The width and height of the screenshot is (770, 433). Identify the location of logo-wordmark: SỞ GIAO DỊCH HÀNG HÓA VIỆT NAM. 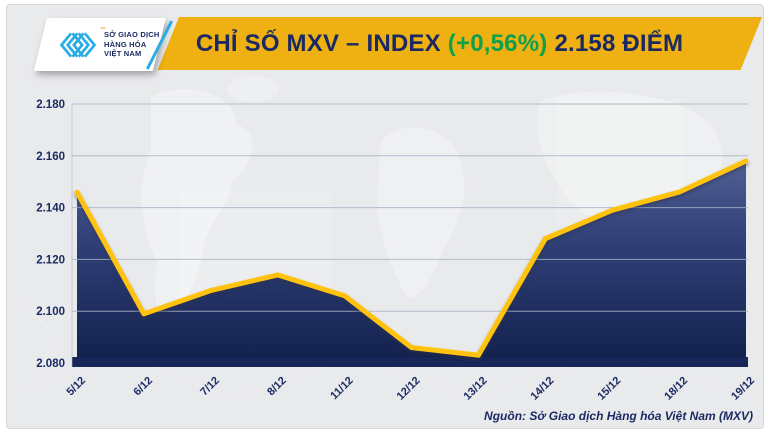
(131, 44).